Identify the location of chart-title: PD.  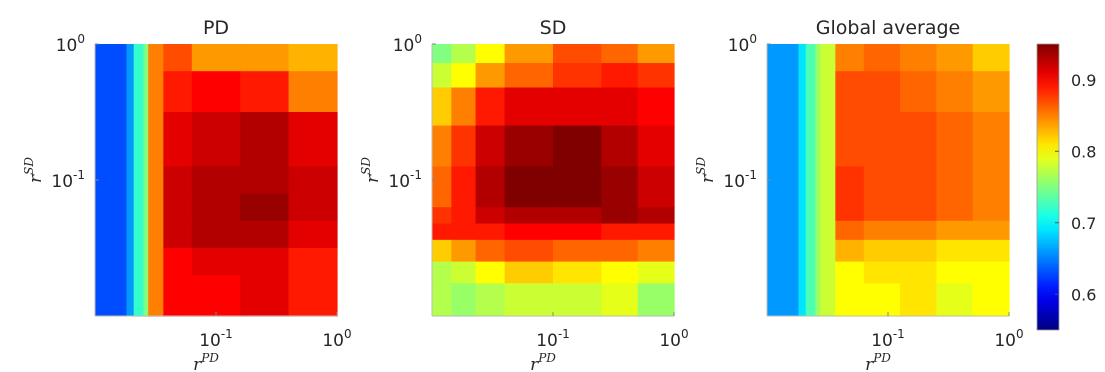
(216, 28).